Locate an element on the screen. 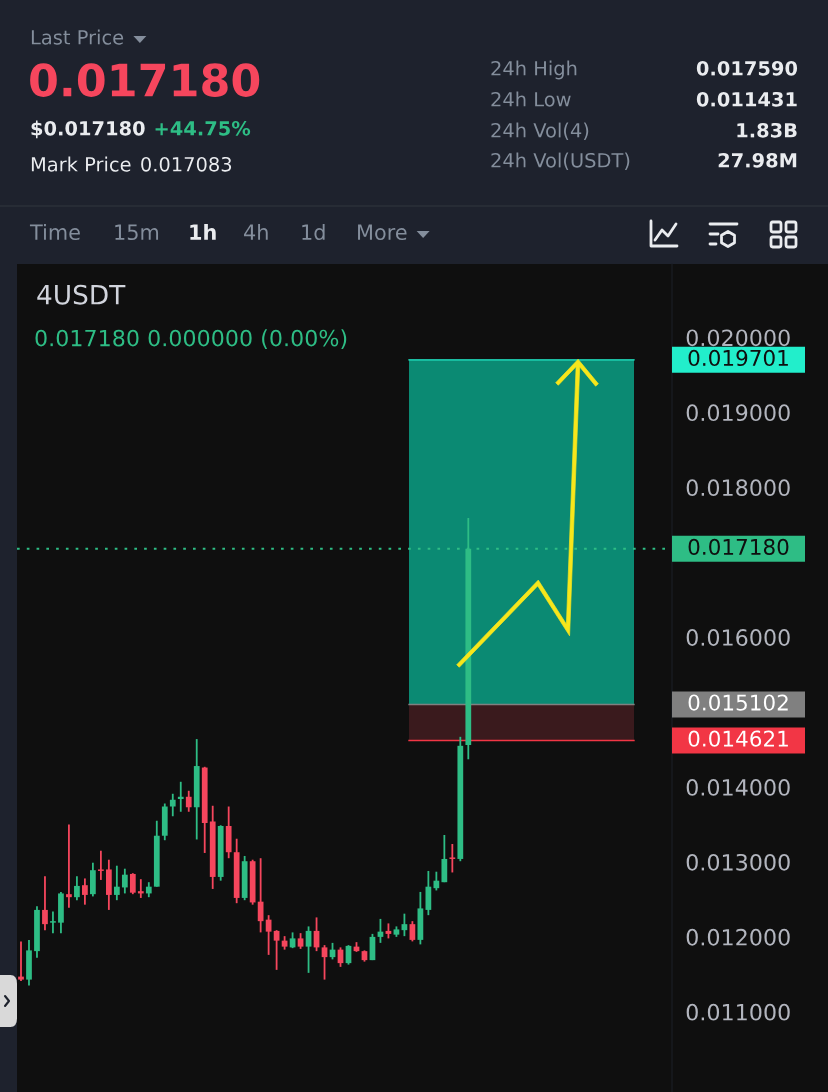 This screenshot has height=1092, width=828. text: 1.83B is located at coordinates (767, 130).